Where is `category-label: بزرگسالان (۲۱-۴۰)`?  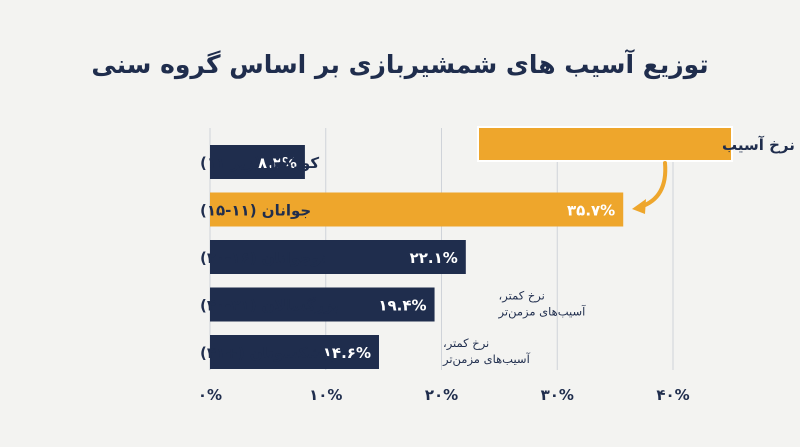 category-label: بزرگسالان (۲۱-۴۰) is located at coordinates (269, 306).